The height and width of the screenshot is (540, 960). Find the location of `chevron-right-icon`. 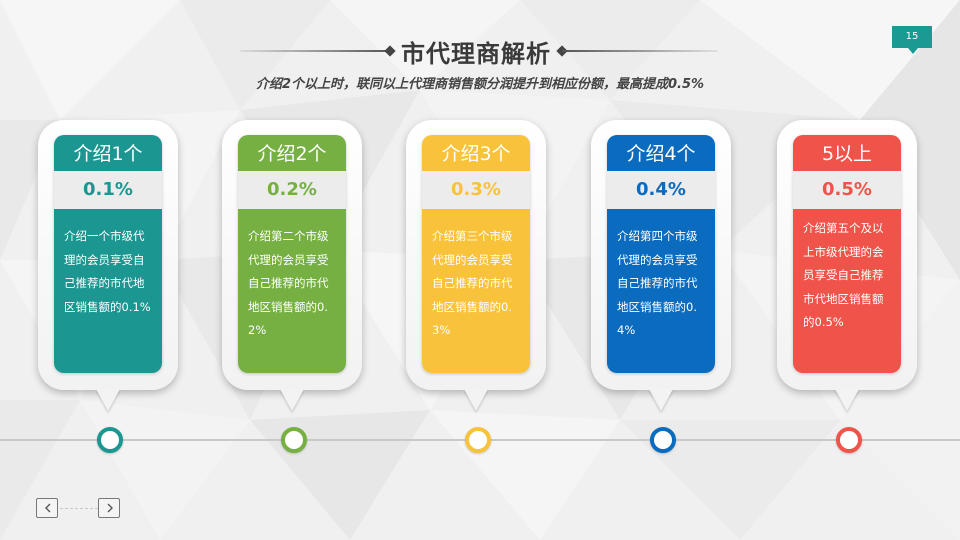

chevron-right-icon is located at coordinates (110, 508).